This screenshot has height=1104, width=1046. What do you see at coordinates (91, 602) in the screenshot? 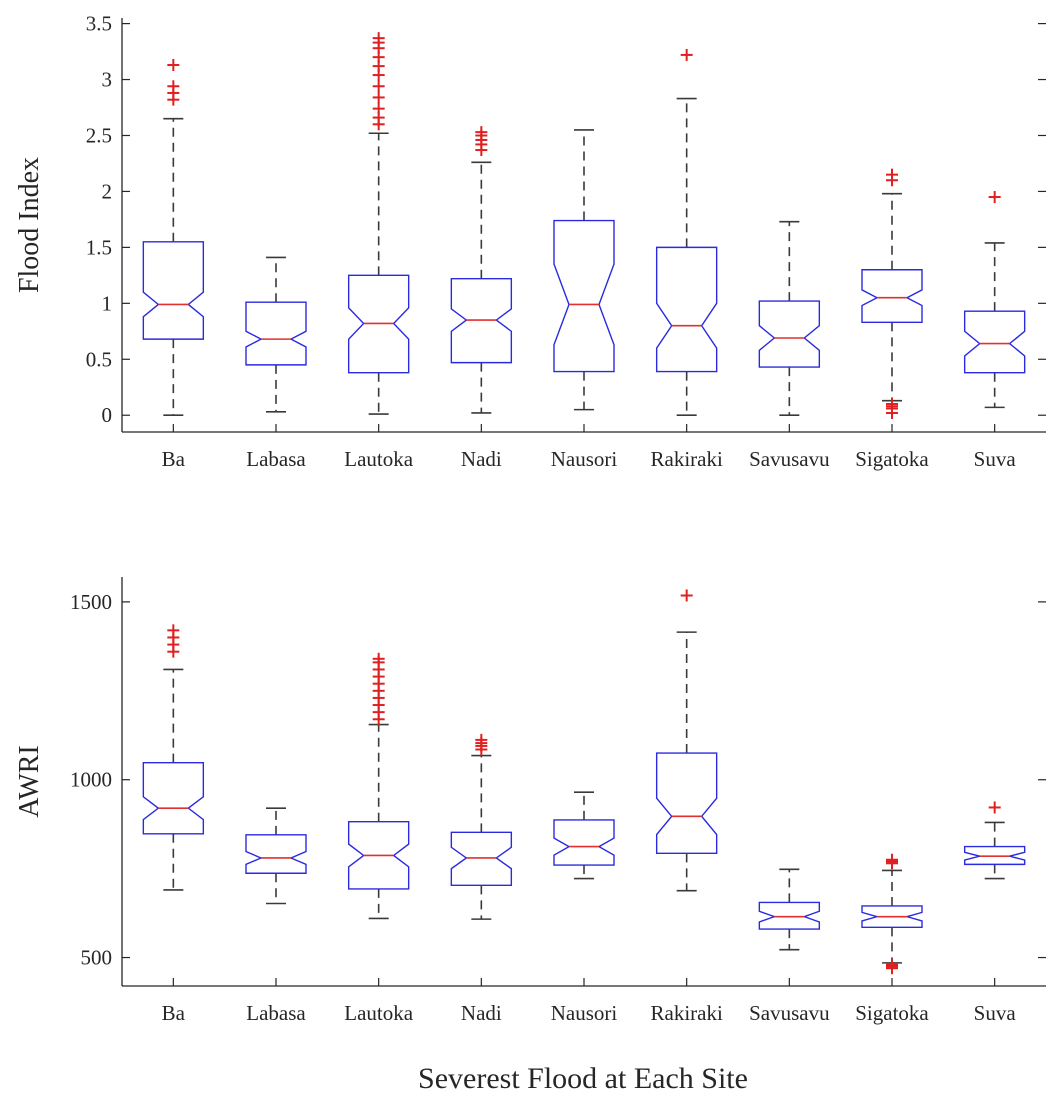
I see `y-tick-label: 1500` at bounding box center [91, 602].